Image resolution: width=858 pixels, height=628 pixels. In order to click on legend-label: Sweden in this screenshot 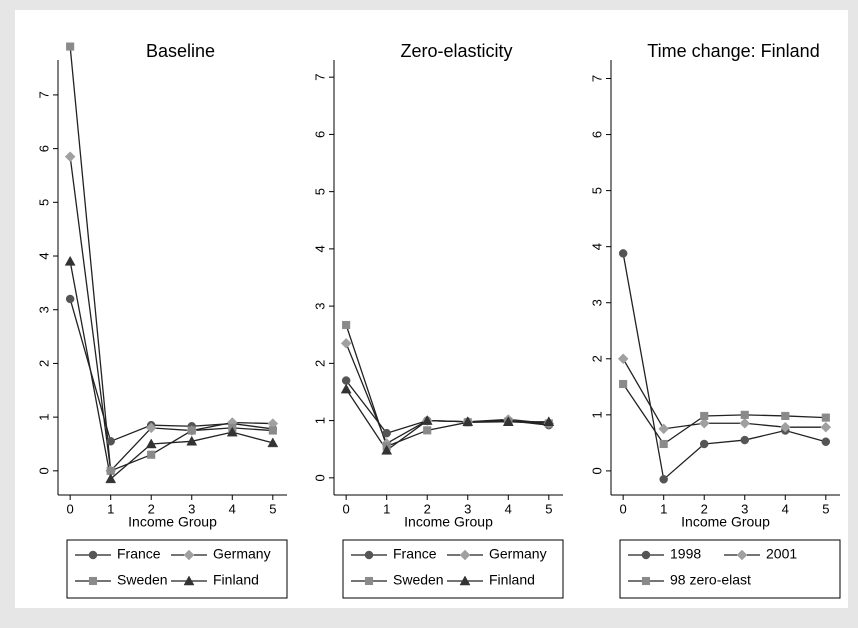, I will do `click(142, 580)`.